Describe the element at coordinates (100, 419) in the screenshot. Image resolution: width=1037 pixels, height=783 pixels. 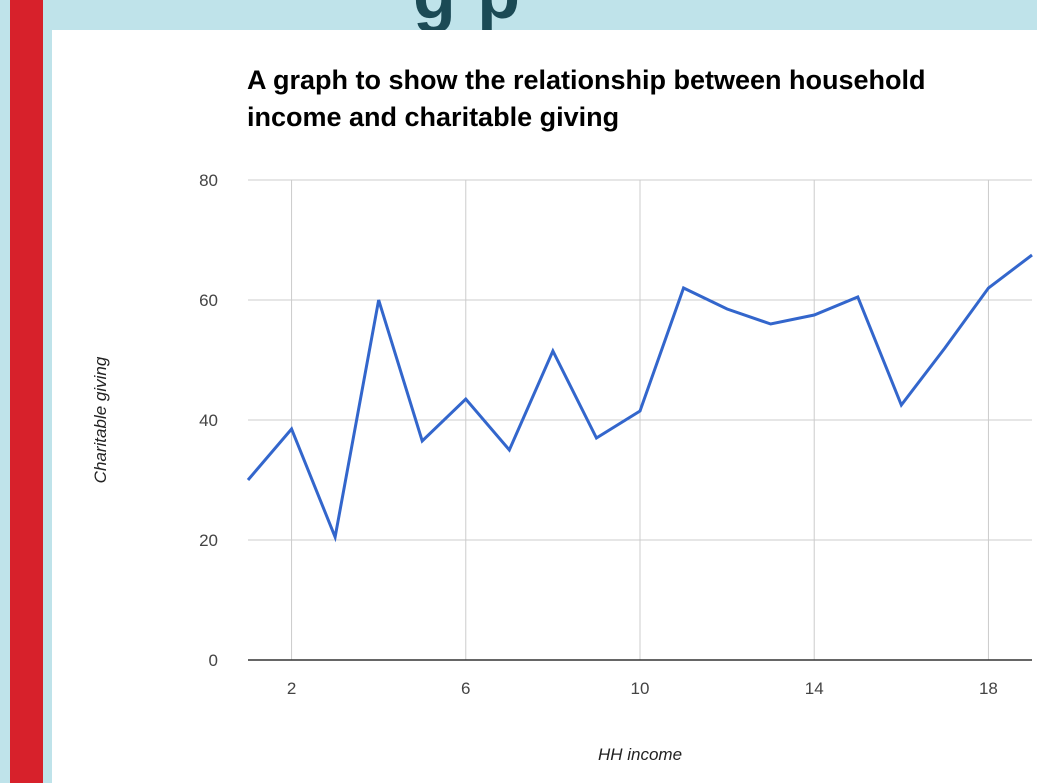
I see `y-axis-title: Charitable giving` at that location.